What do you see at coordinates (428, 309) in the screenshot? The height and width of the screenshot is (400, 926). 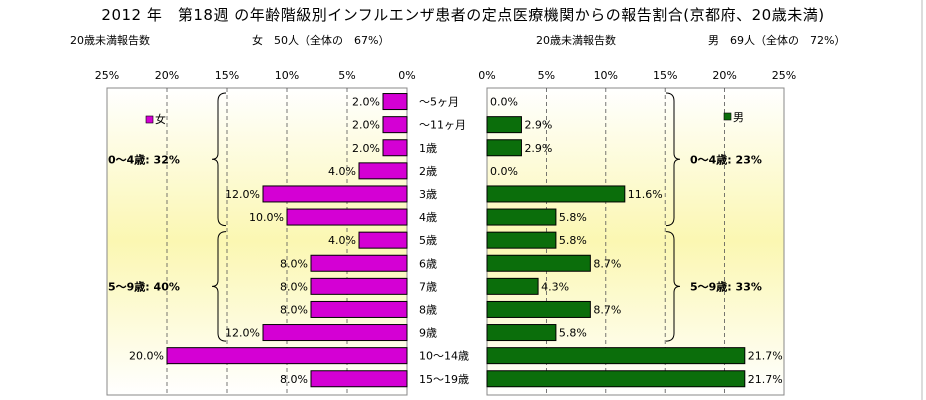 I see `category-label: 8歳` at bounding box center [428, 309].